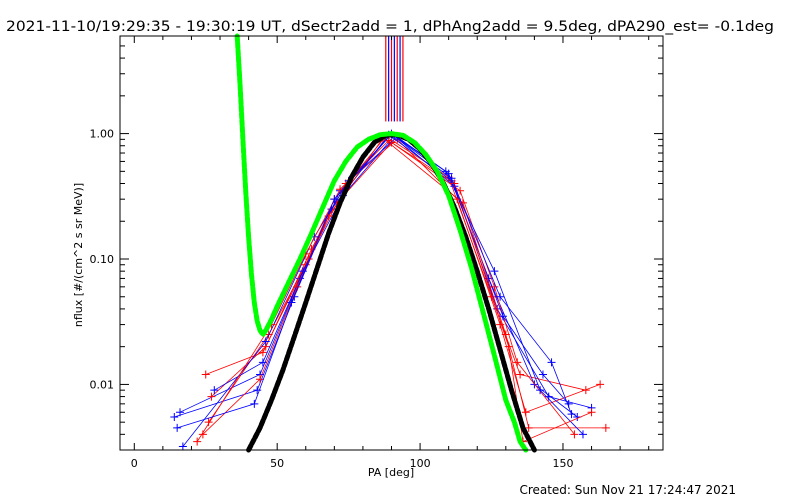 This screenshot has height=500, width=800. What do you see at coordinates (391, 472) in the screenshot?
I see `x-axis-label: PA [deg]` at bounding box center [391, 472].